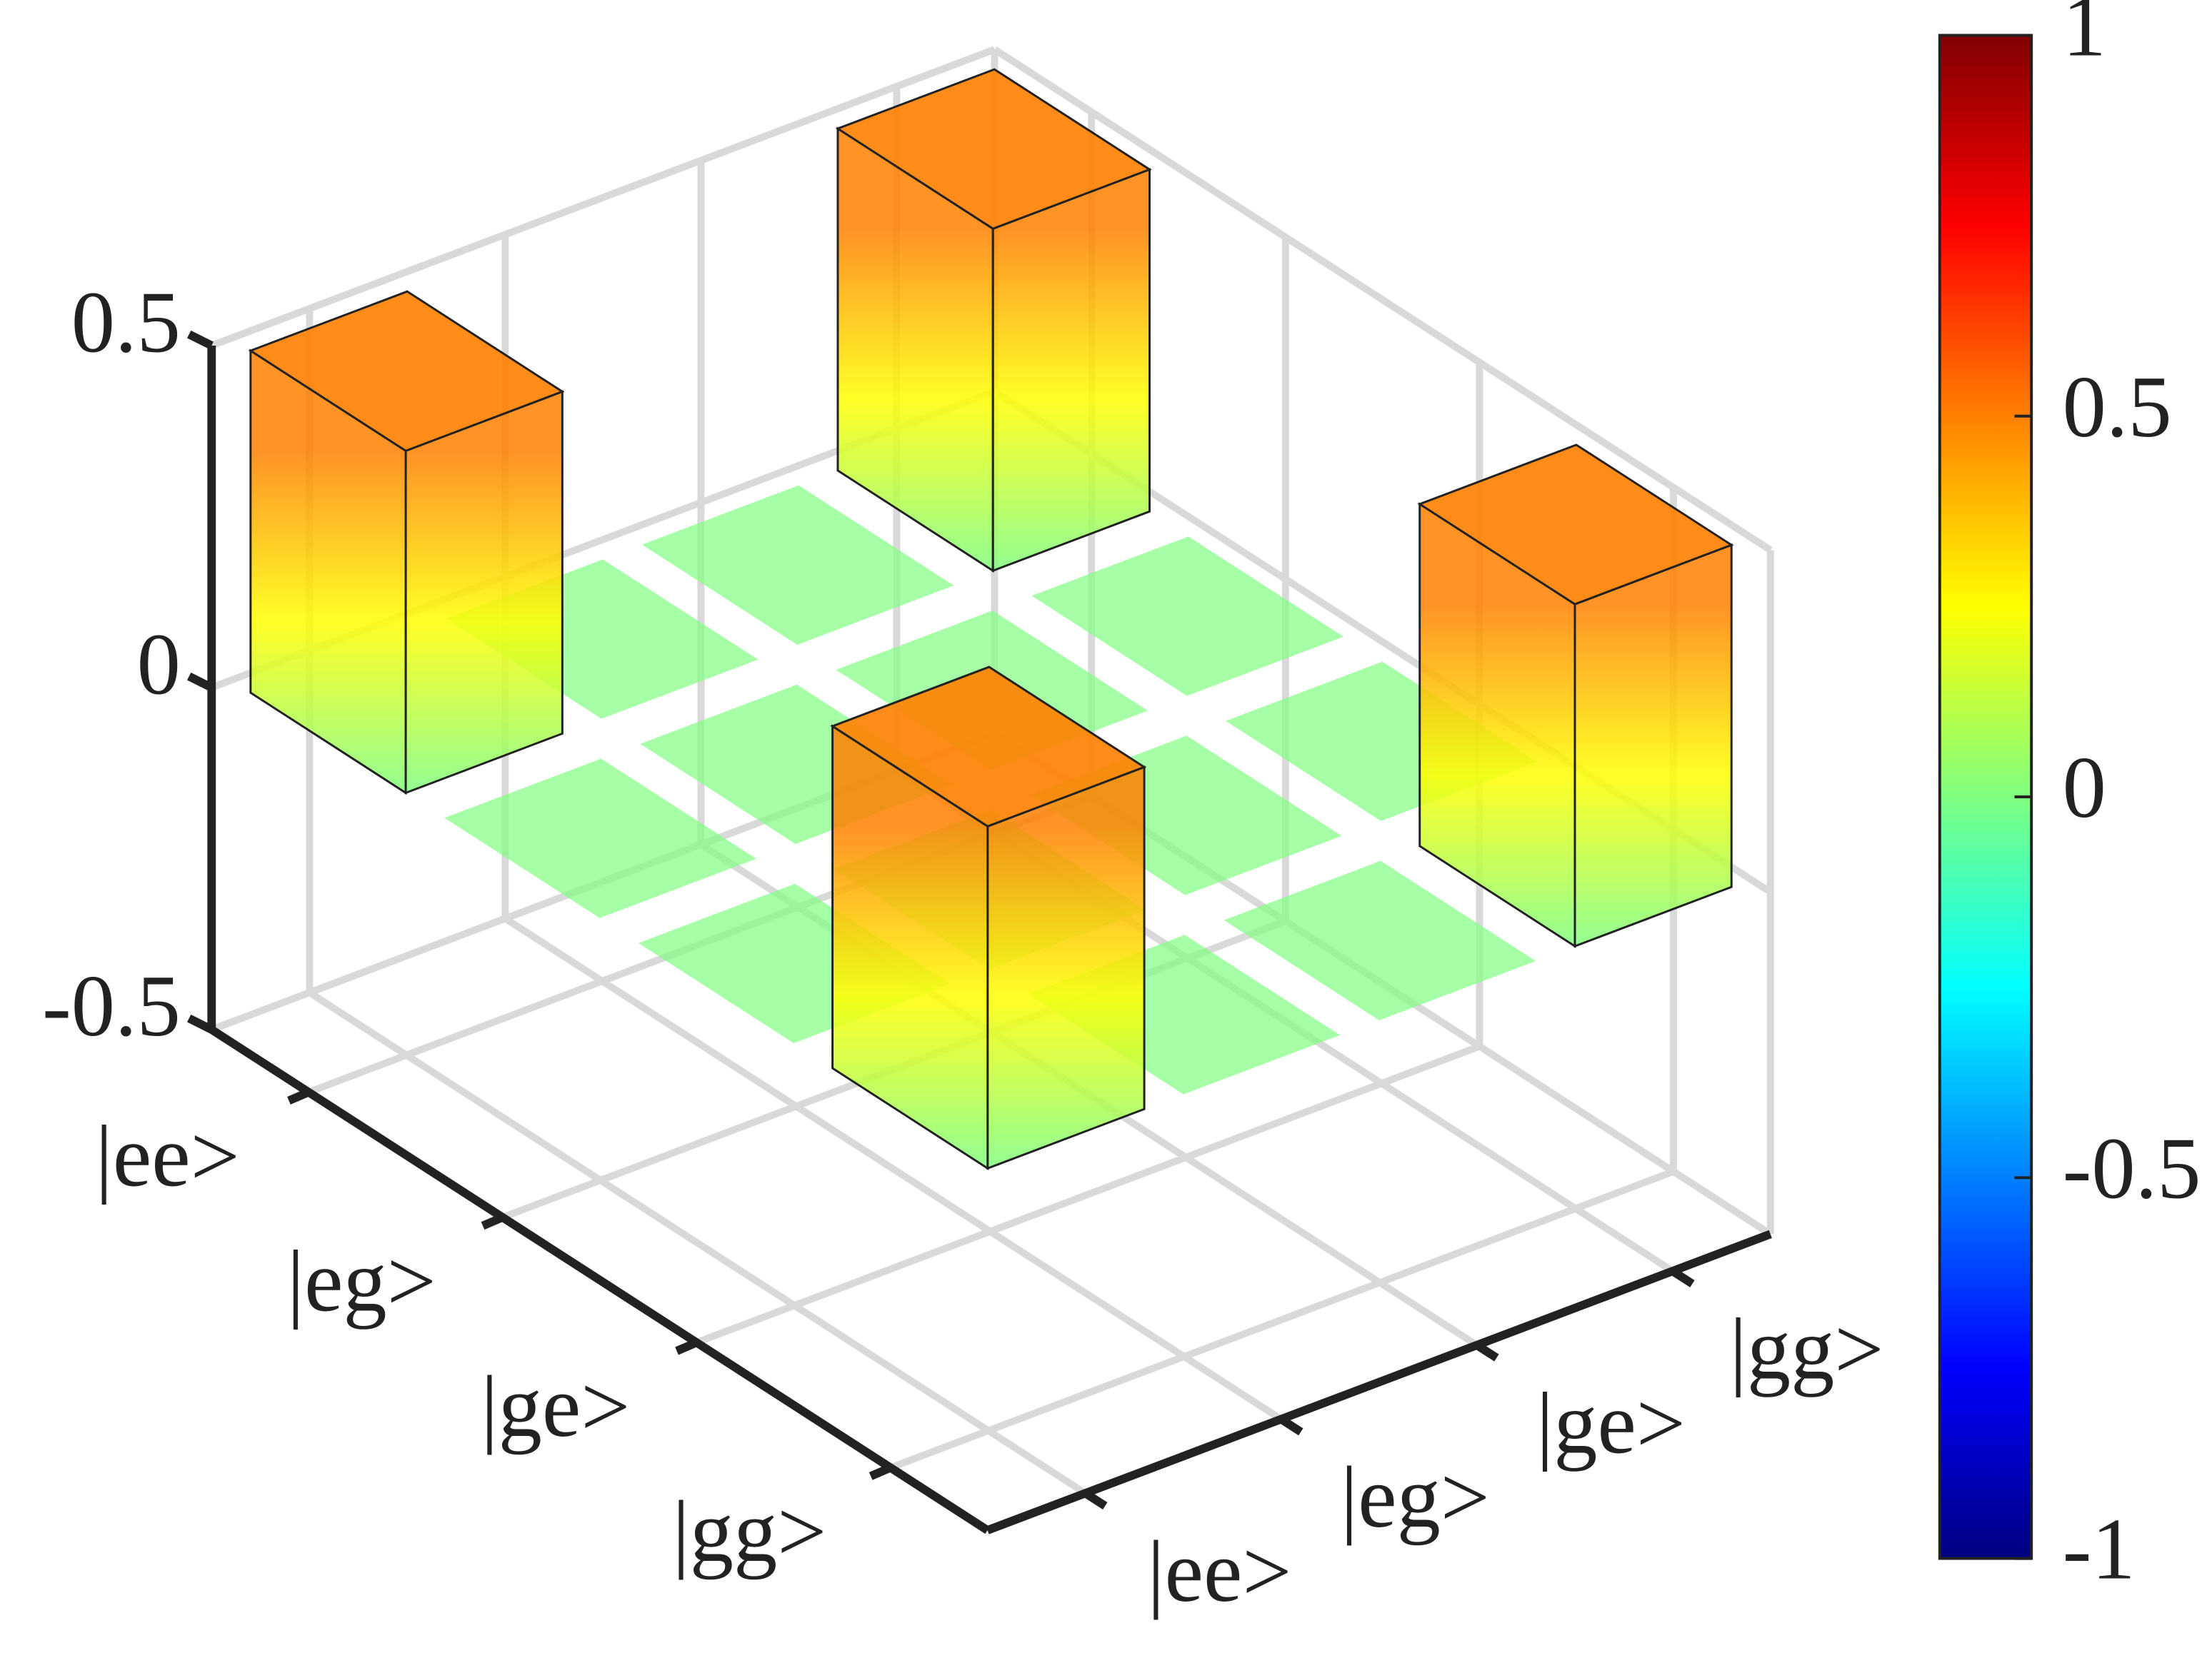 The height and width of the screenshot is (1653, 2212). I want to click on colorbar-tick-label: -0.5, so click(2132, 1168).